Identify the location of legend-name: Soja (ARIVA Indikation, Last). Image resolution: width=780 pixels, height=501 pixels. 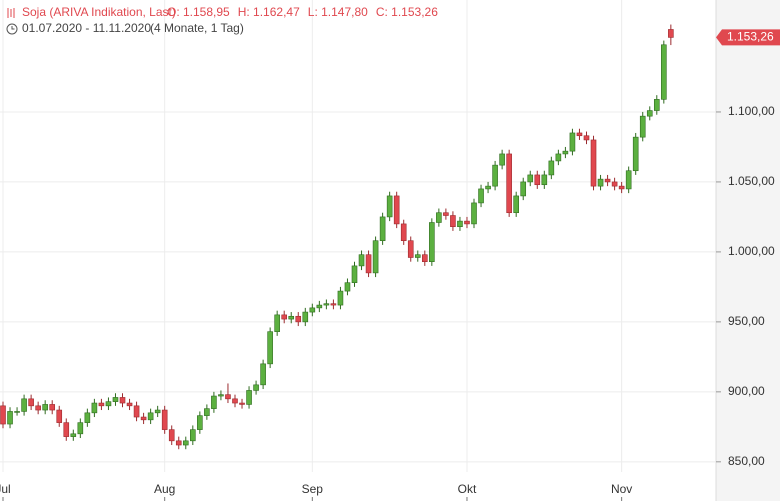
(99, 12).